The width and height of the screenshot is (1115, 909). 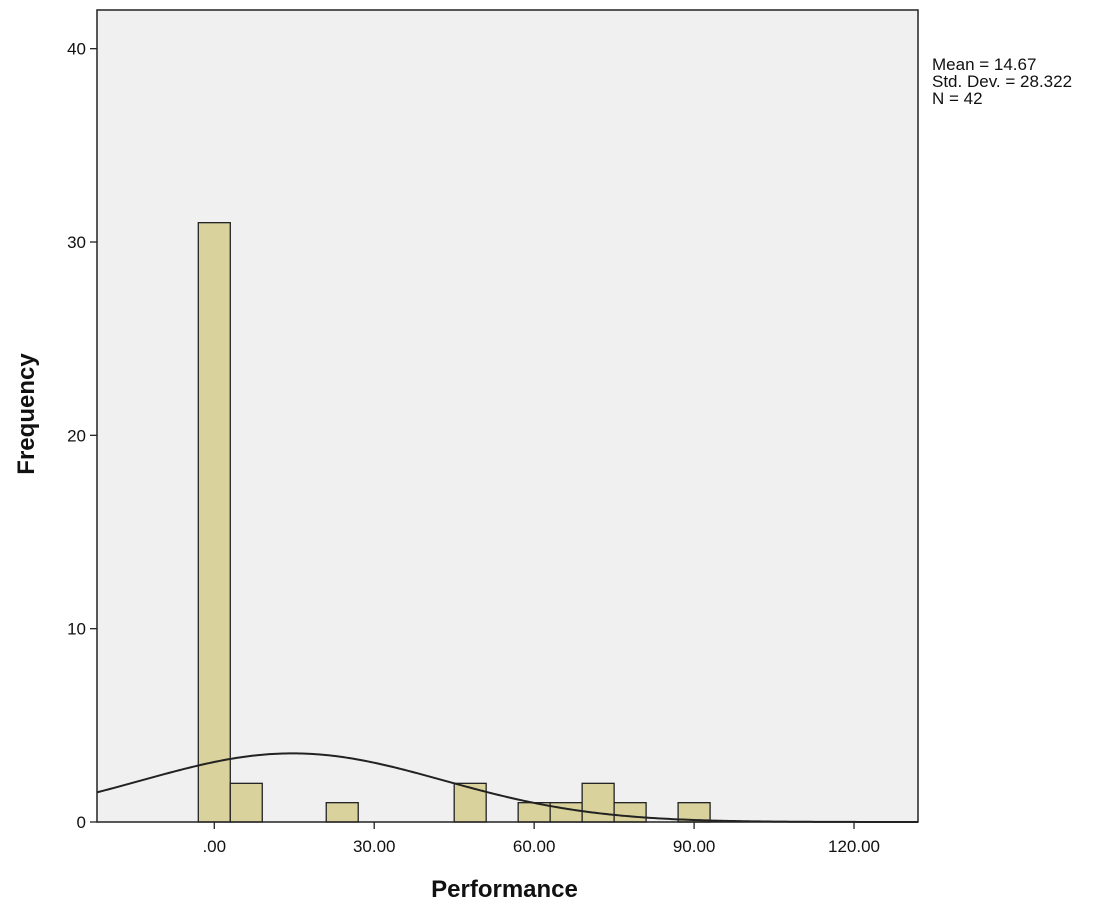 What do you see at coordinates (76, 242) in the screenshot?
I see `y-tick-label: 30` at bounding box center [76, 242].